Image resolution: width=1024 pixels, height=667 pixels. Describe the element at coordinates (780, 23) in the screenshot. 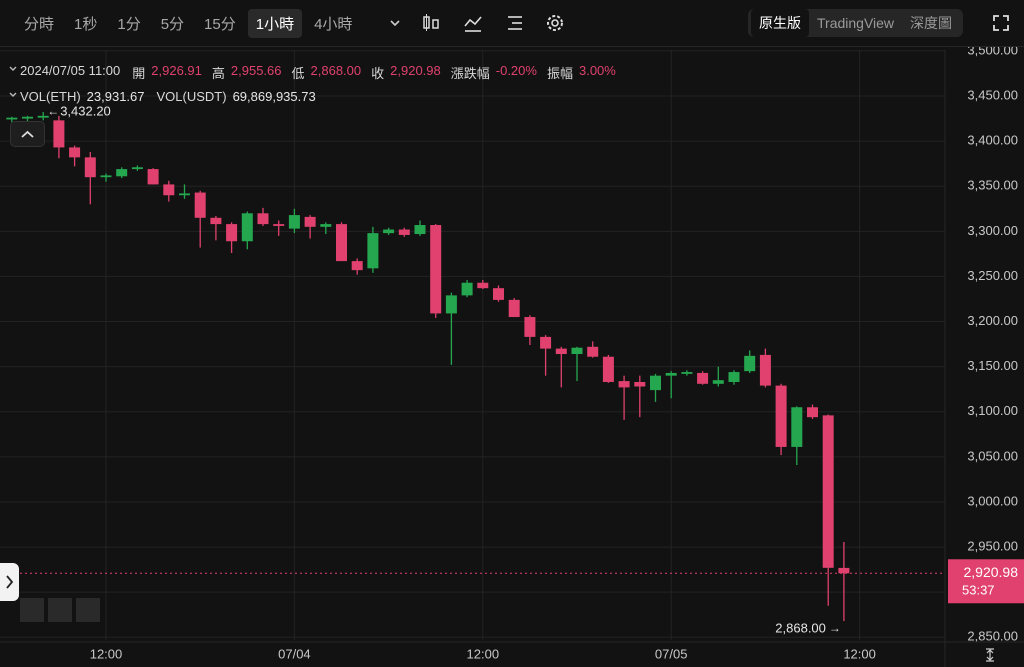

I see `view-tab: 原生版` at that location.